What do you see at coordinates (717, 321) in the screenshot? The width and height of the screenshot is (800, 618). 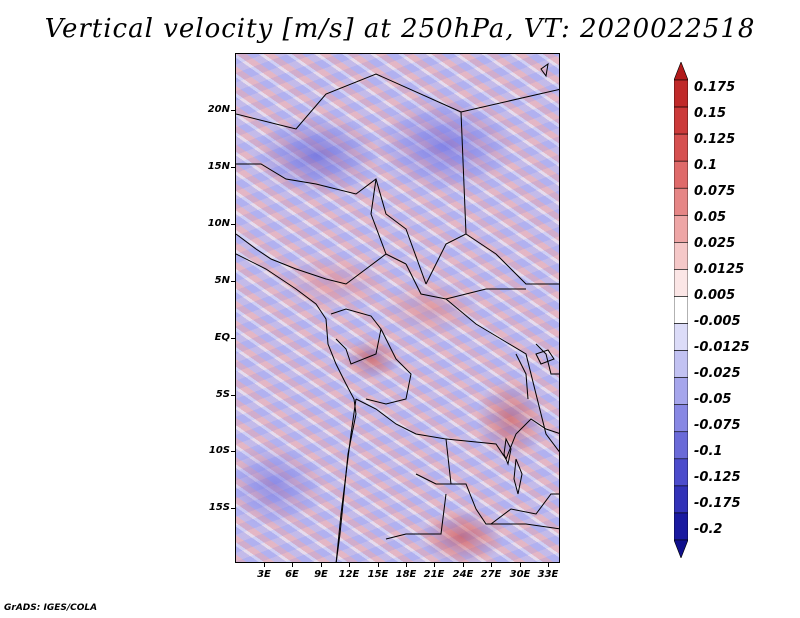 I see `colorbar-label: -0.005` at bounding box center [717, 321].